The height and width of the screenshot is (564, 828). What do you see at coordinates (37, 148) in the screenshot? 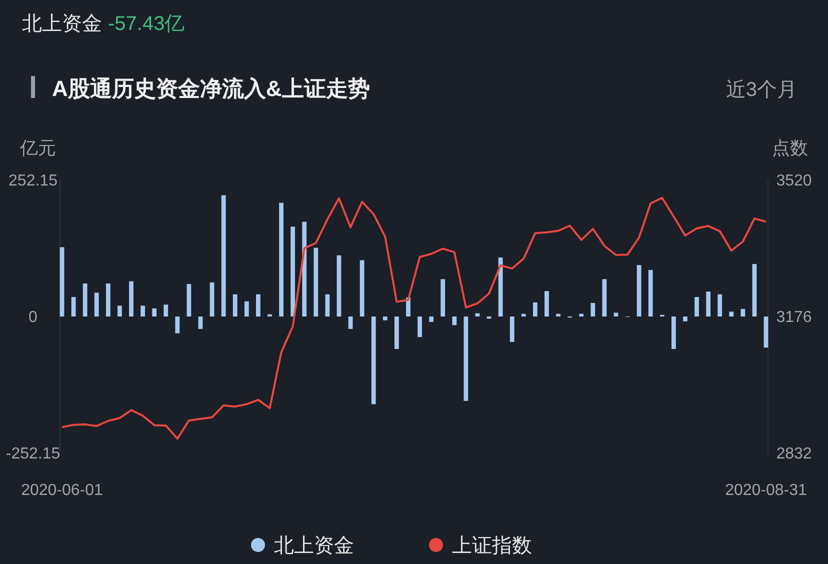
I see `y-axis-title: 亿元` at bounding box center [37, 148].